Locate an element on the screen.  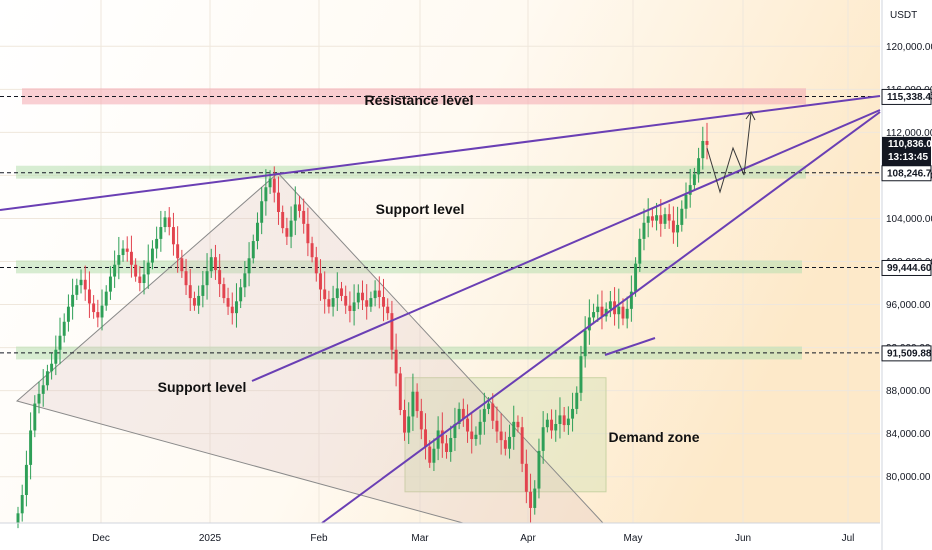
y-tick-label: 120,000.00 is located at coordinates (909, 47).